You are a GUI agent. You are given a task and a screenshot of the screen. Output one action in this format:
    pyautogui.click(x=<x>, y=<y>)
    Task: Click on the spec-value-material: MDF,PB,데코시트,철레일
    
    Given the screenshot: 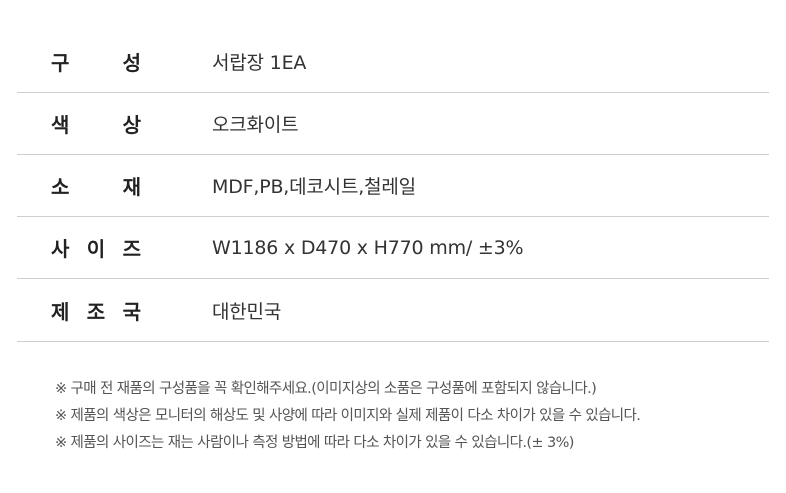 What is the action you would take?
    pyautogui.click(x=314, y=187)
    